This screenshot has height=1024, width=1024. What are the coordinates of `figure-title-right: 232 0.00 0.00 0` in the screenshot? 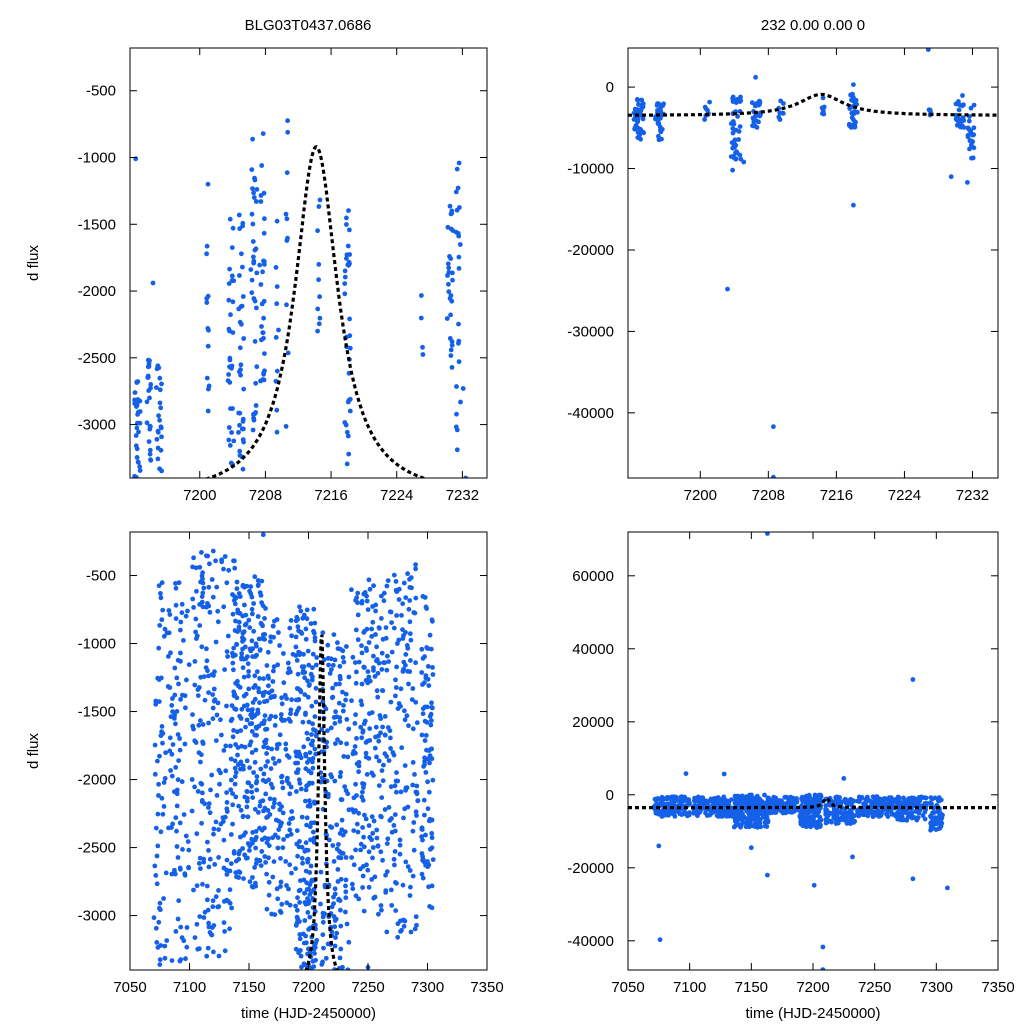 It's located at (813, 25).